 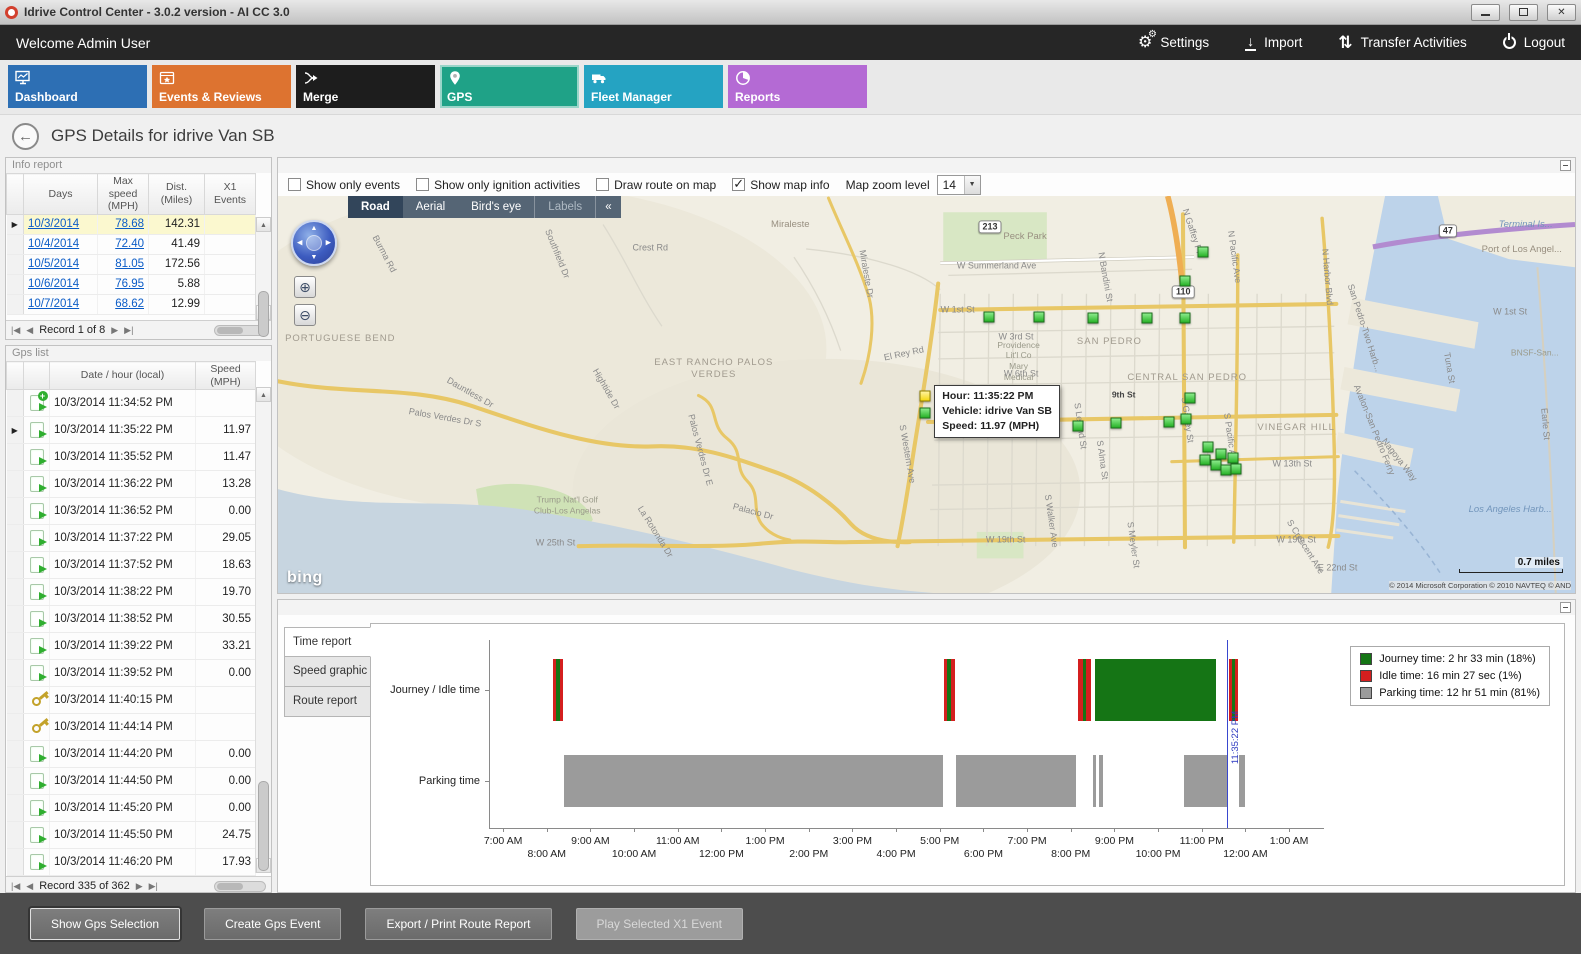 I want to click on checkbox-show-map-info: Show map info, so click(x=781, y=184).